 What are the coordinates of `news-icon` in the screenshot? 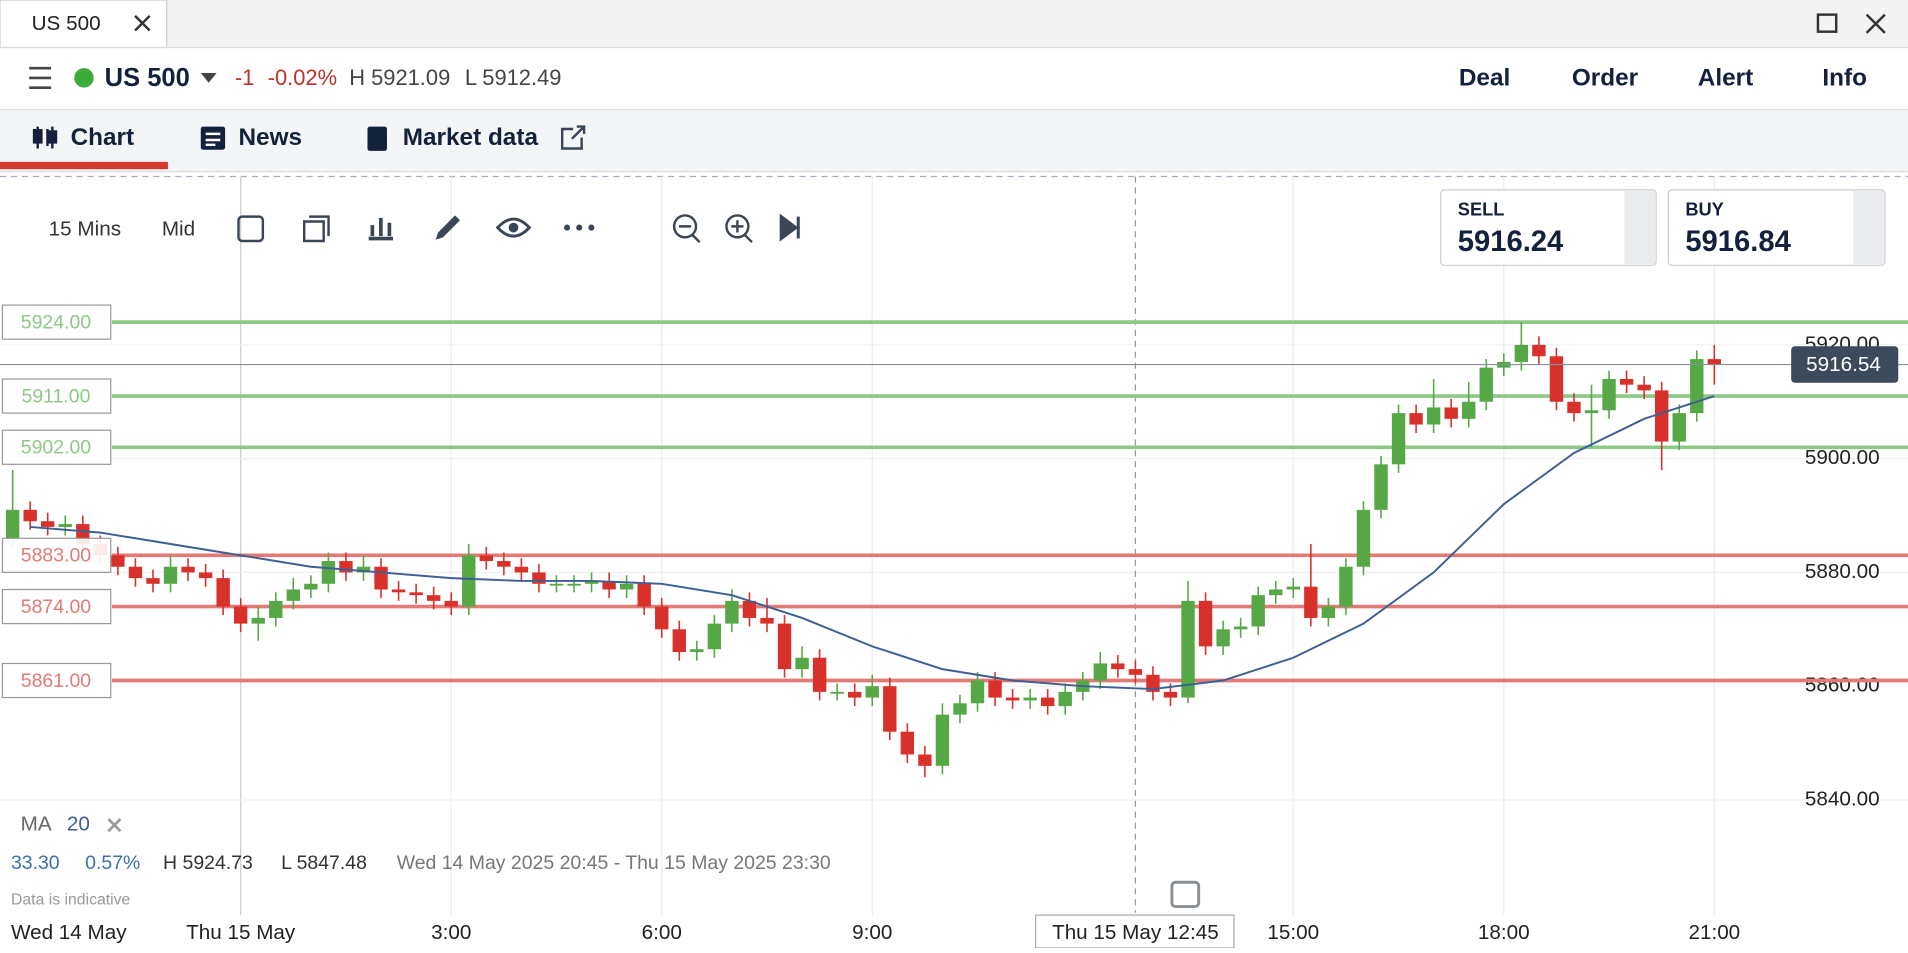 It's located at (213, 138).